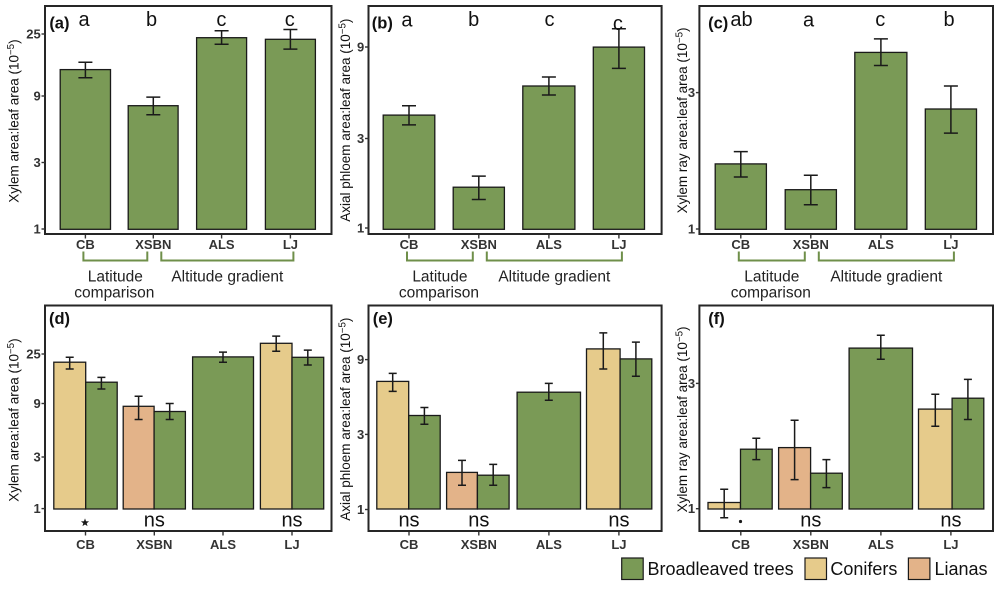  I want to click on svg-text: Conifers, so click(863, 569).